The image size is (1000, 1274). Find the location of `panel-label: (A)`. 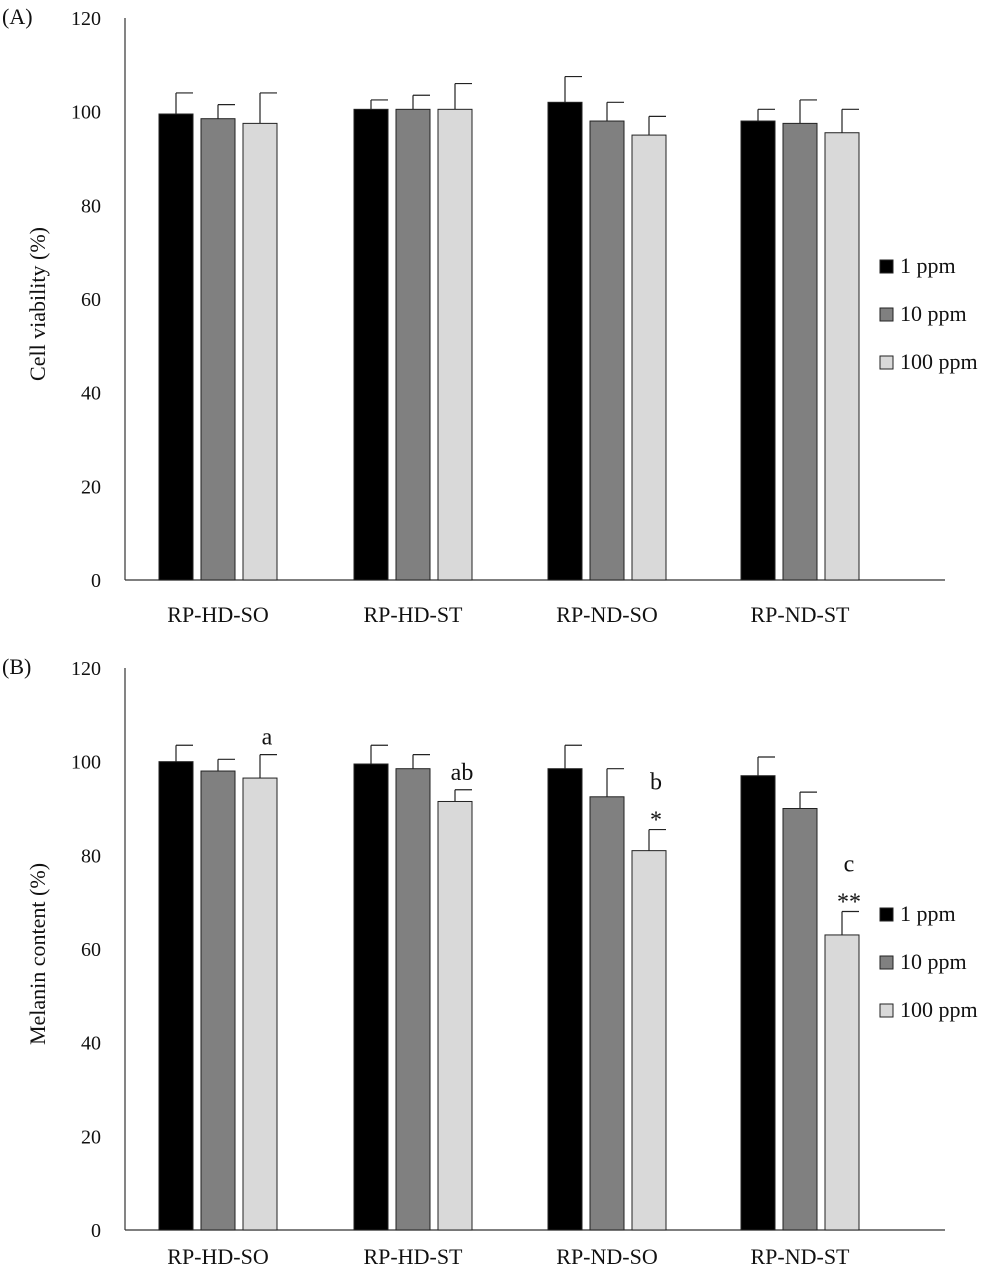

panel-label: (A) is located at coordinates (17, 16).